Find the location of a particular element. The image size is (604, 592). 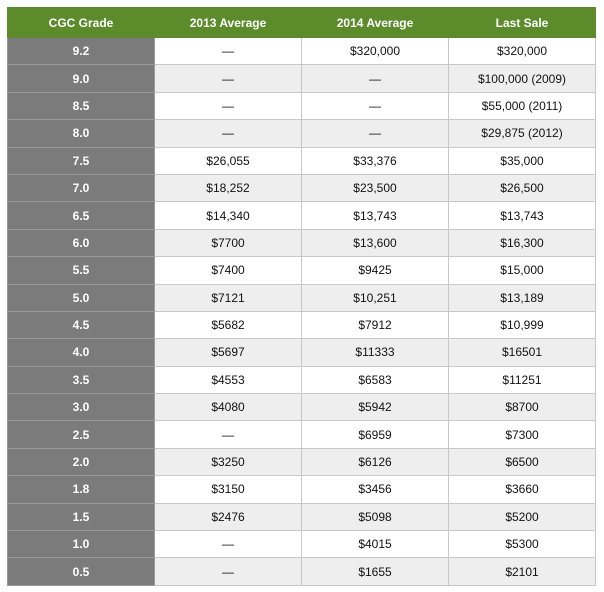

grade-cell: 6.0 is located at coordinates (81, 243).